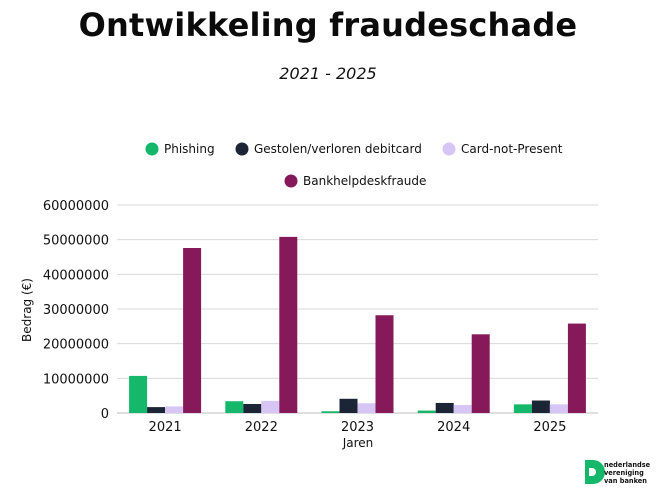 This screenshot has height=492, width=656. What do you see at coordinates (189, 149) in the screenshot?
I see `legend-label: Phishing` at bounding box center [189, 149].